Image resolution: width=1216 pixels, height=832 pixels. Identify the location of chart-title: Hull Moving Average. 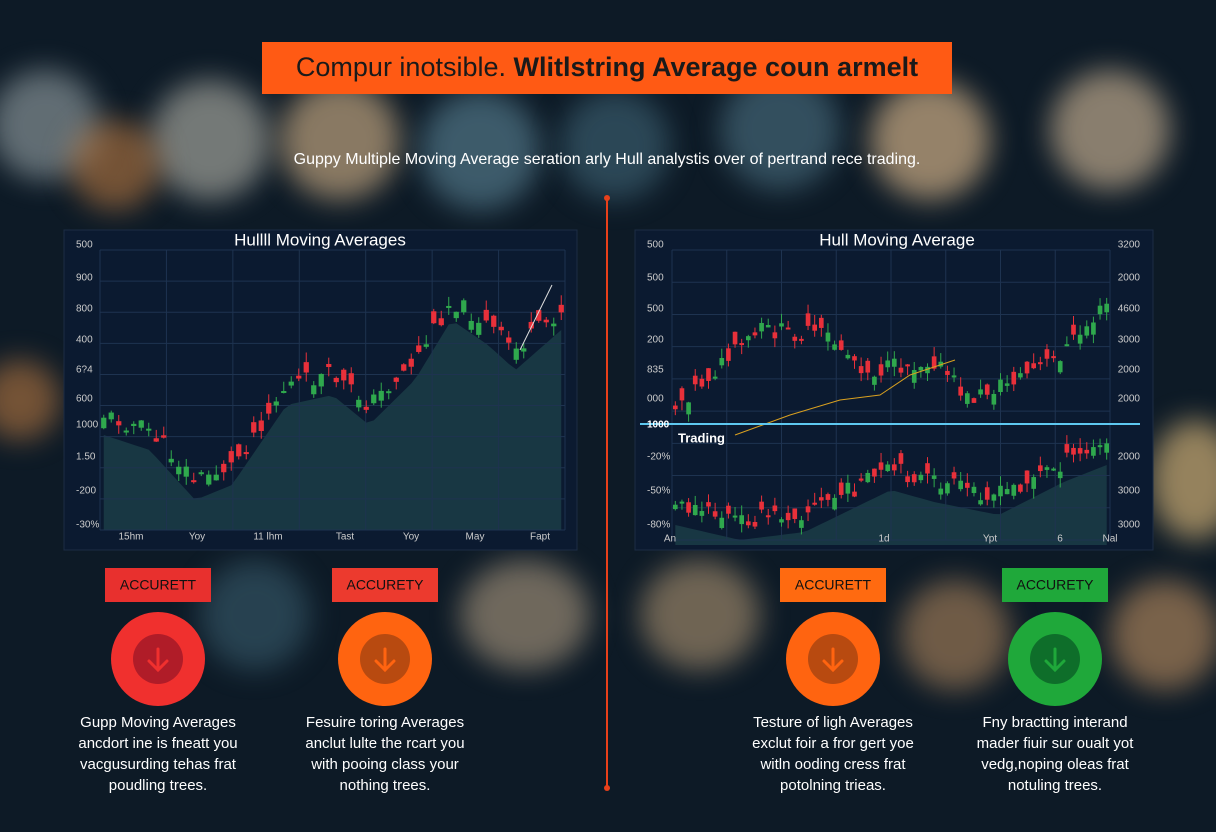
(897, 239).